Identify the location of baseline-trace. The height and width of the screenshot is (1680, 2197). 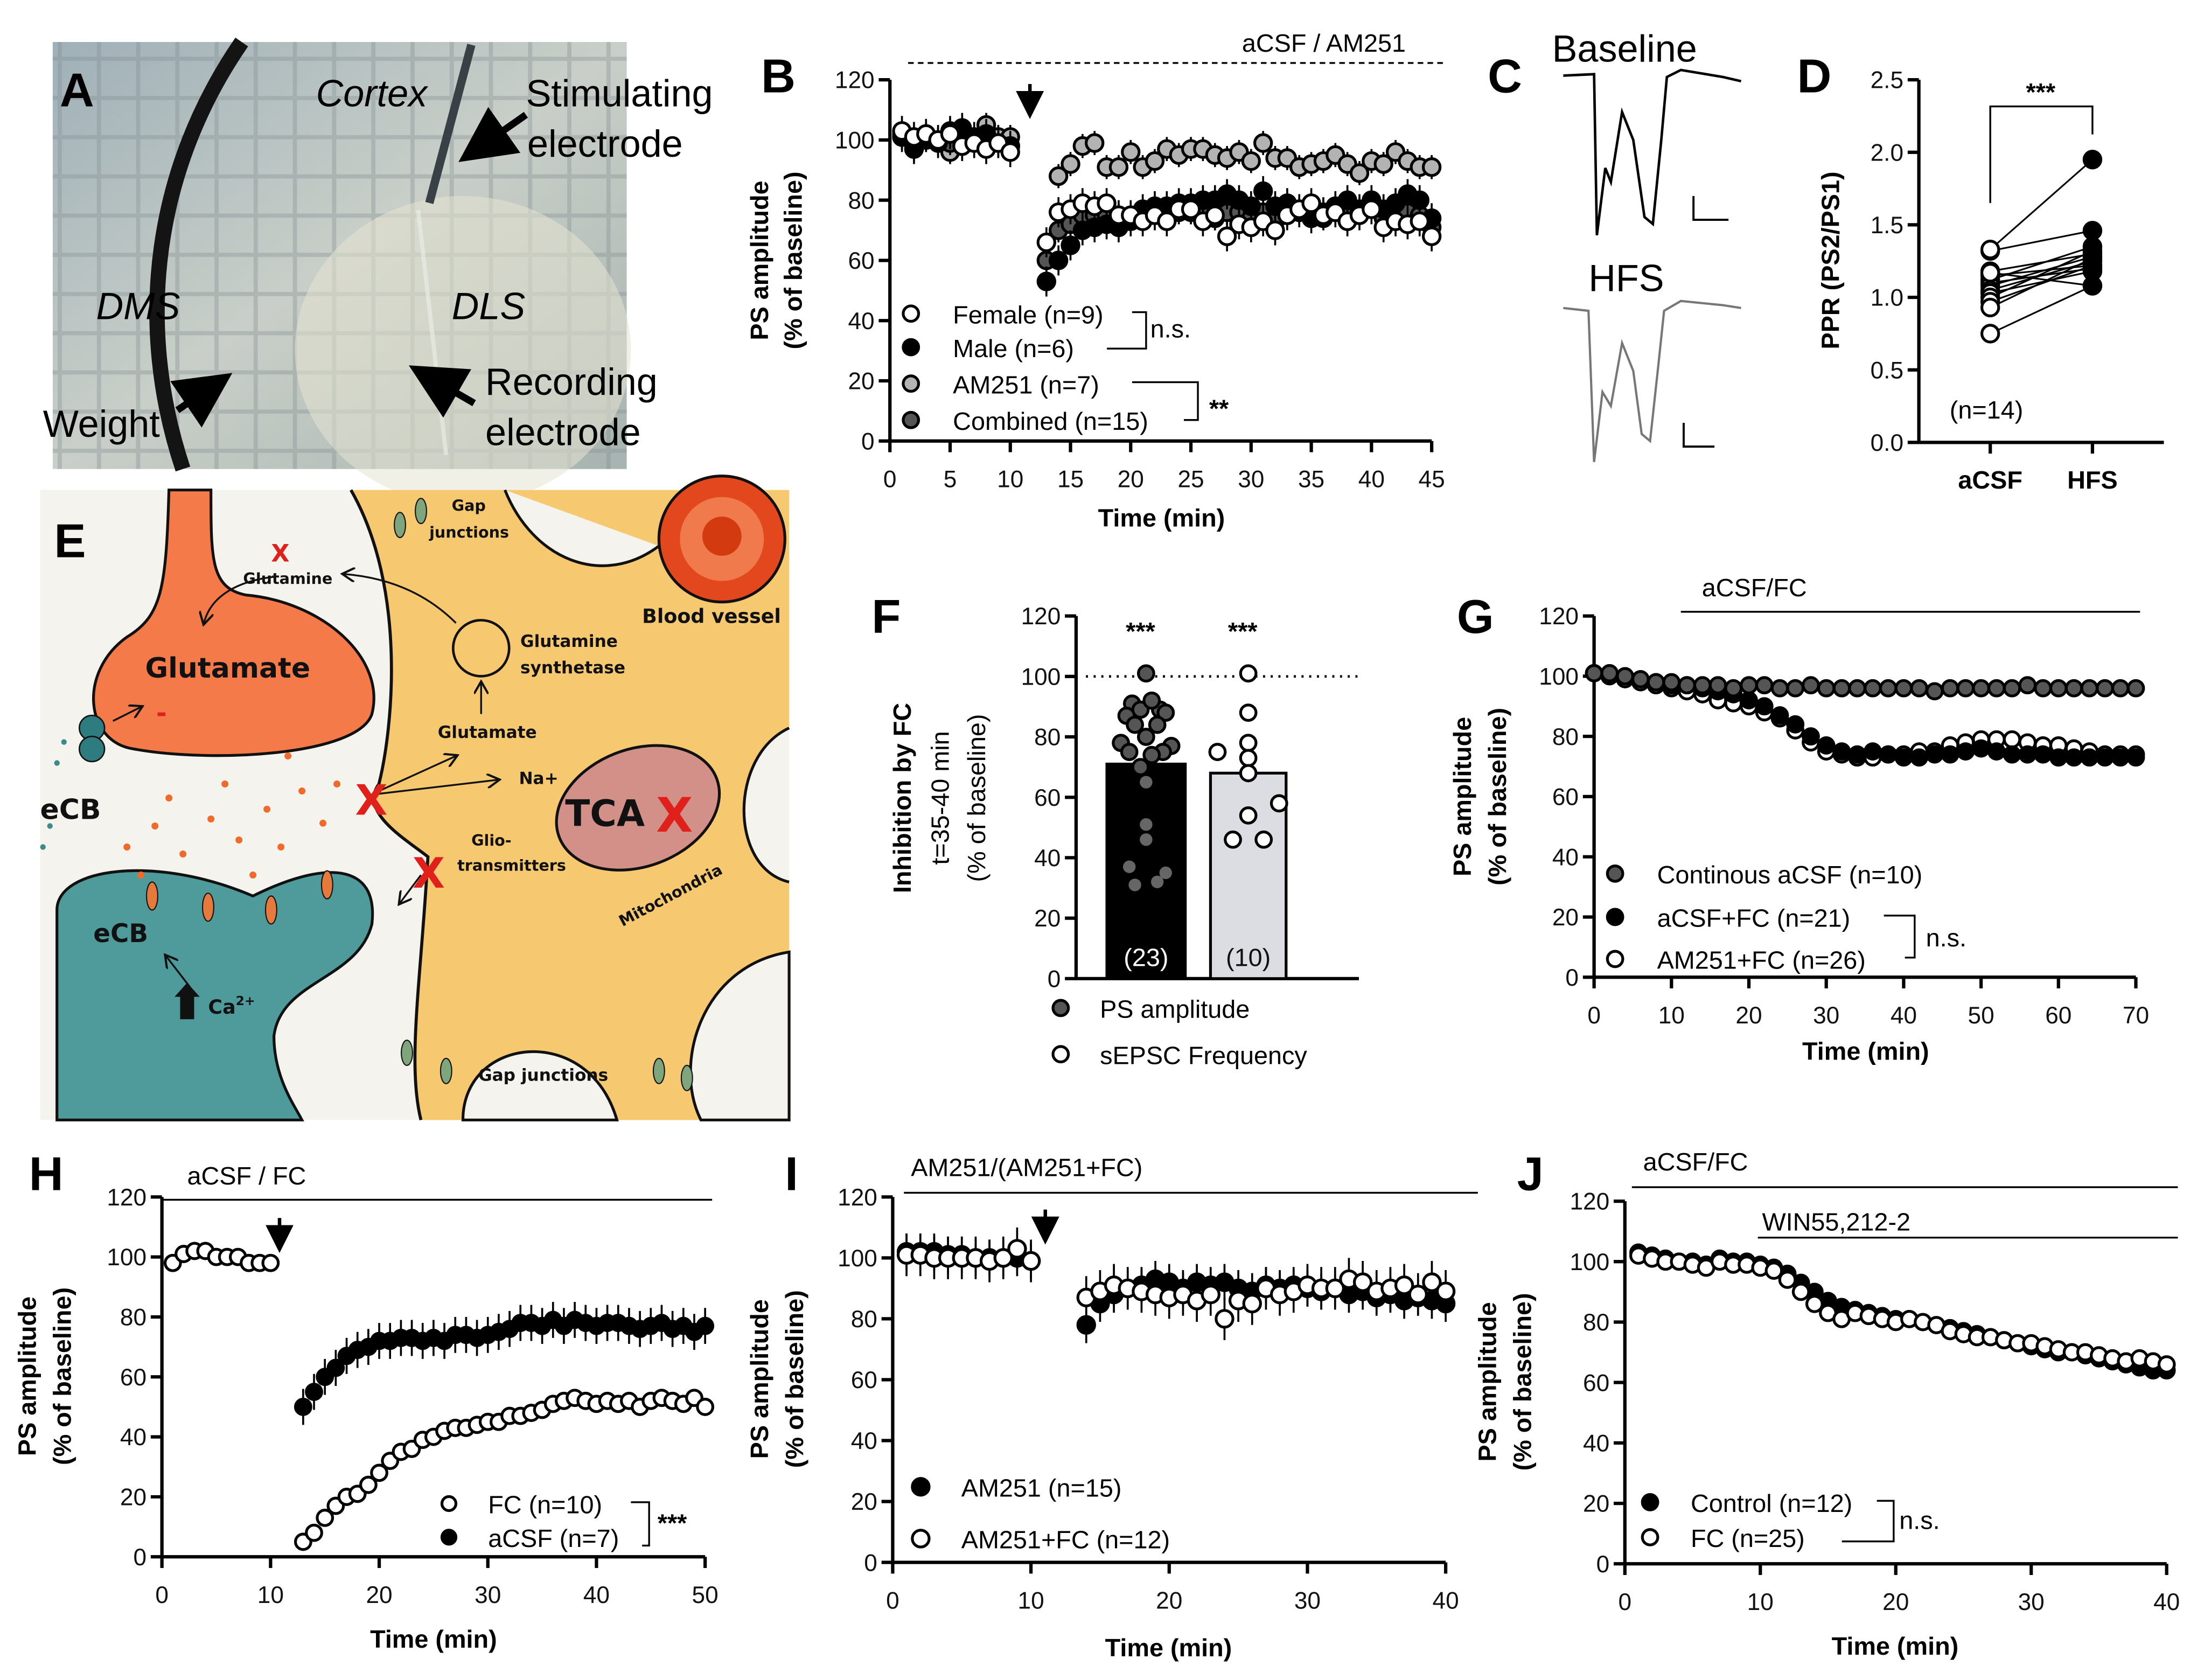
(1652, 152).